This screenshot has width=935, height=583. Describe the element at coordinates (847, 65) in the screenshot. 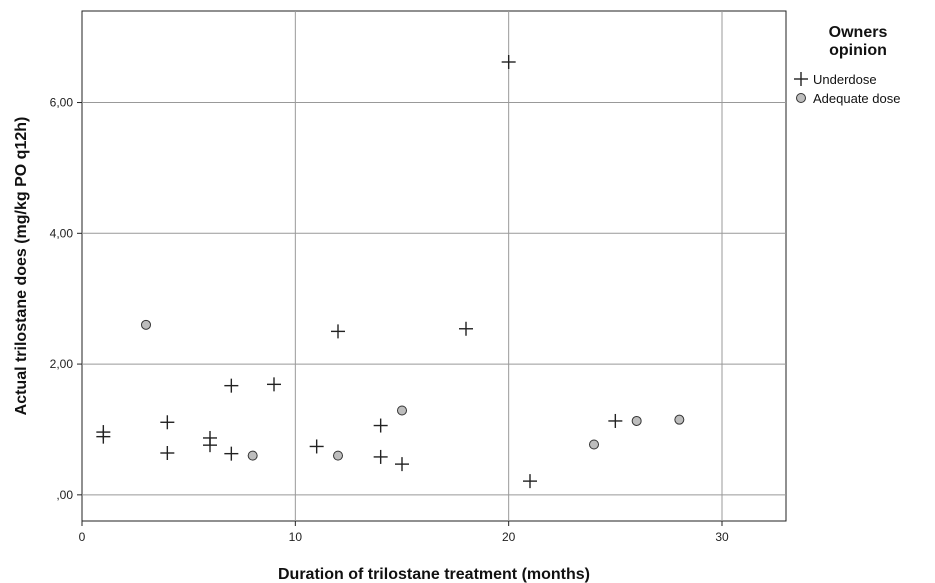

I see `legend: Owners opinion Underdose Adequate dose` at that location.